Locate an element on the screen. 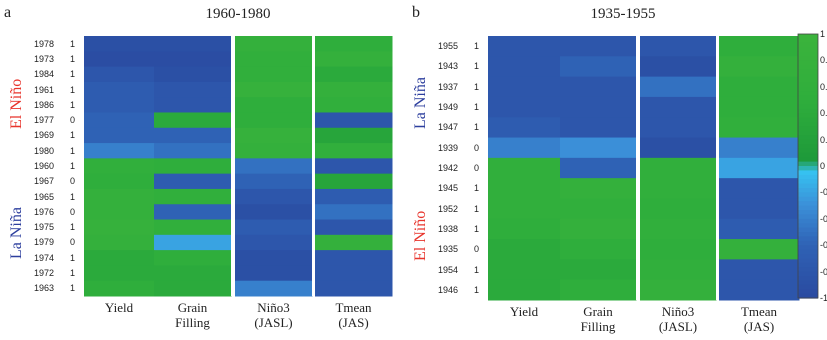 The height and width of the screenshot is (340, 827). panel-a-letter: a is located at coordinates (8, 12).